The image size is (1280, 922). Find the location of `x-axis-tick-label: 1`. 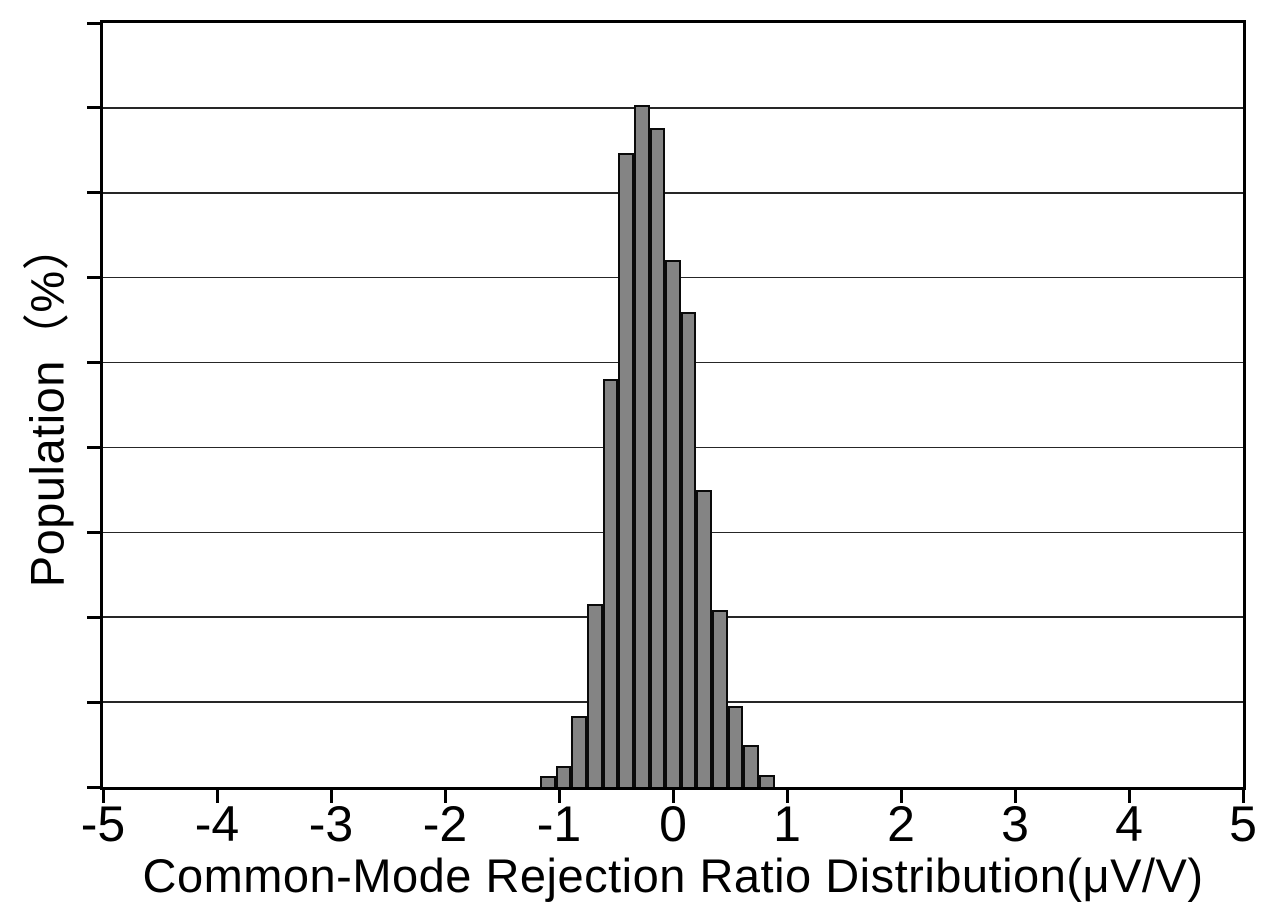

x-axis-tick-label: 1 is located at coordinates (787, 824).